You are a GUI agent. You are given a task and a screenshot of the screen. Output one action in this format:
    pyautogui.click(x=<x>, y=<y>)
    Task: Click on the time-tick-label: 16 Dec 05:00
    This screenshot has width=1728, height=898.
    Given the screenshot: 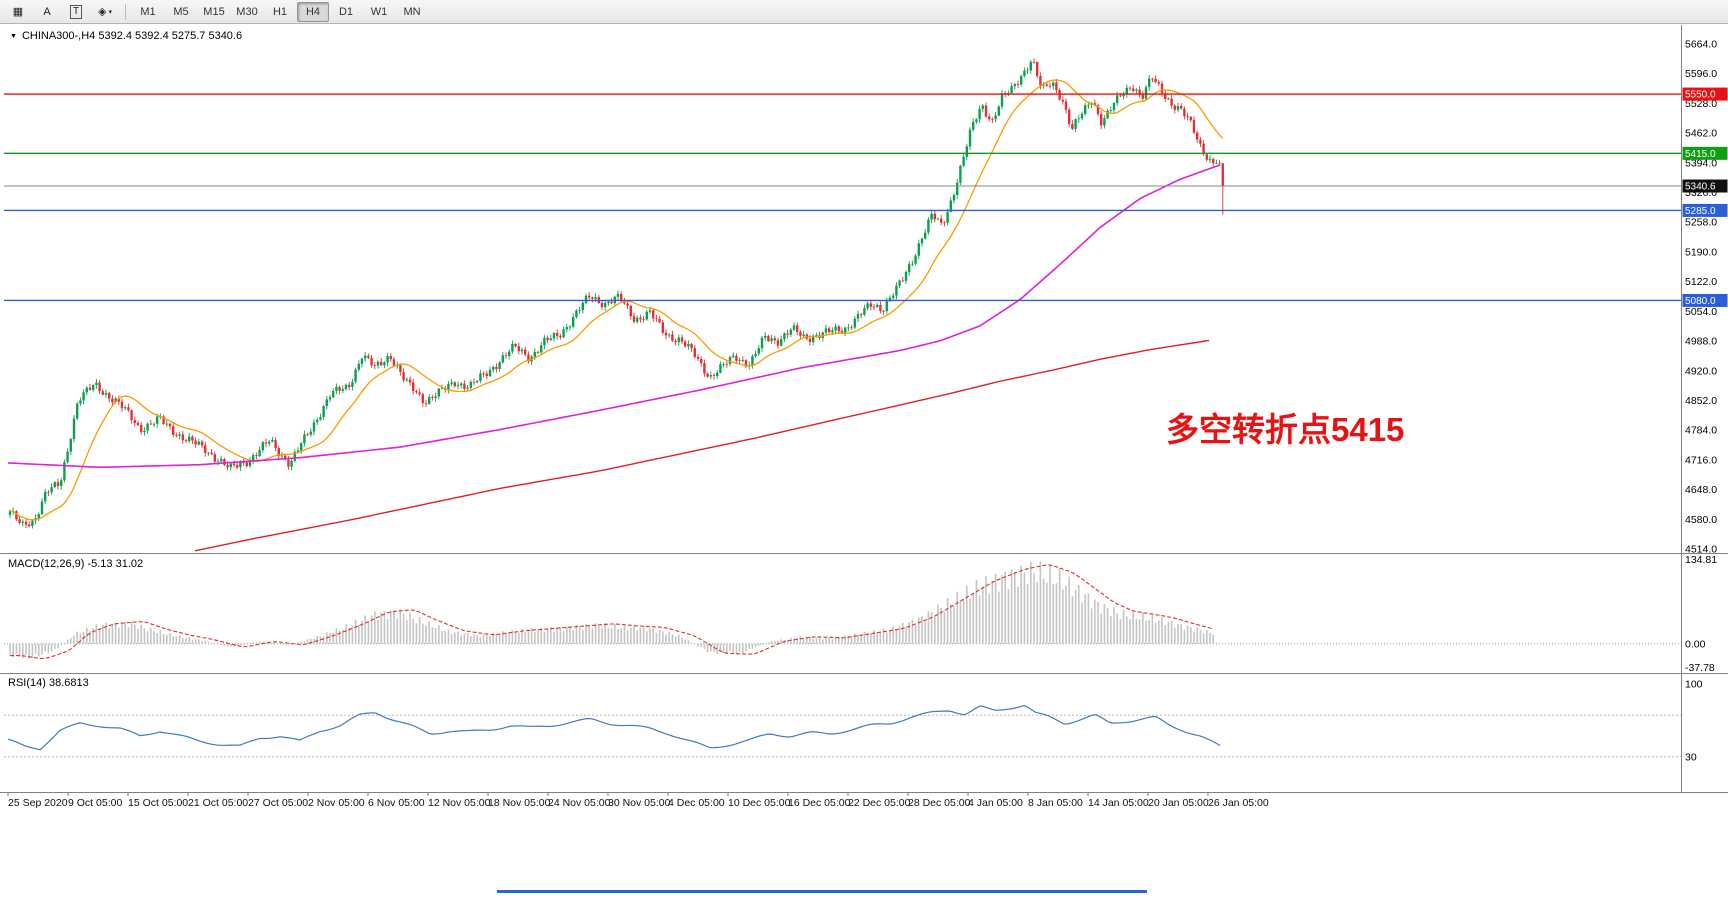 What is the action you would take?
    pyautogui.click(x=819, y=803)
    